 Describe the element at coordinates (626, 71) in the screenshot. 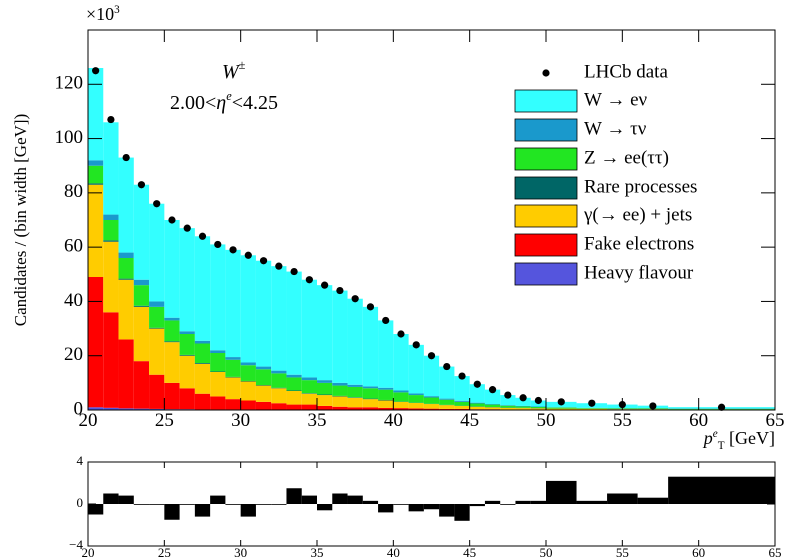

I see `legend-label: LHCb data` at that location.